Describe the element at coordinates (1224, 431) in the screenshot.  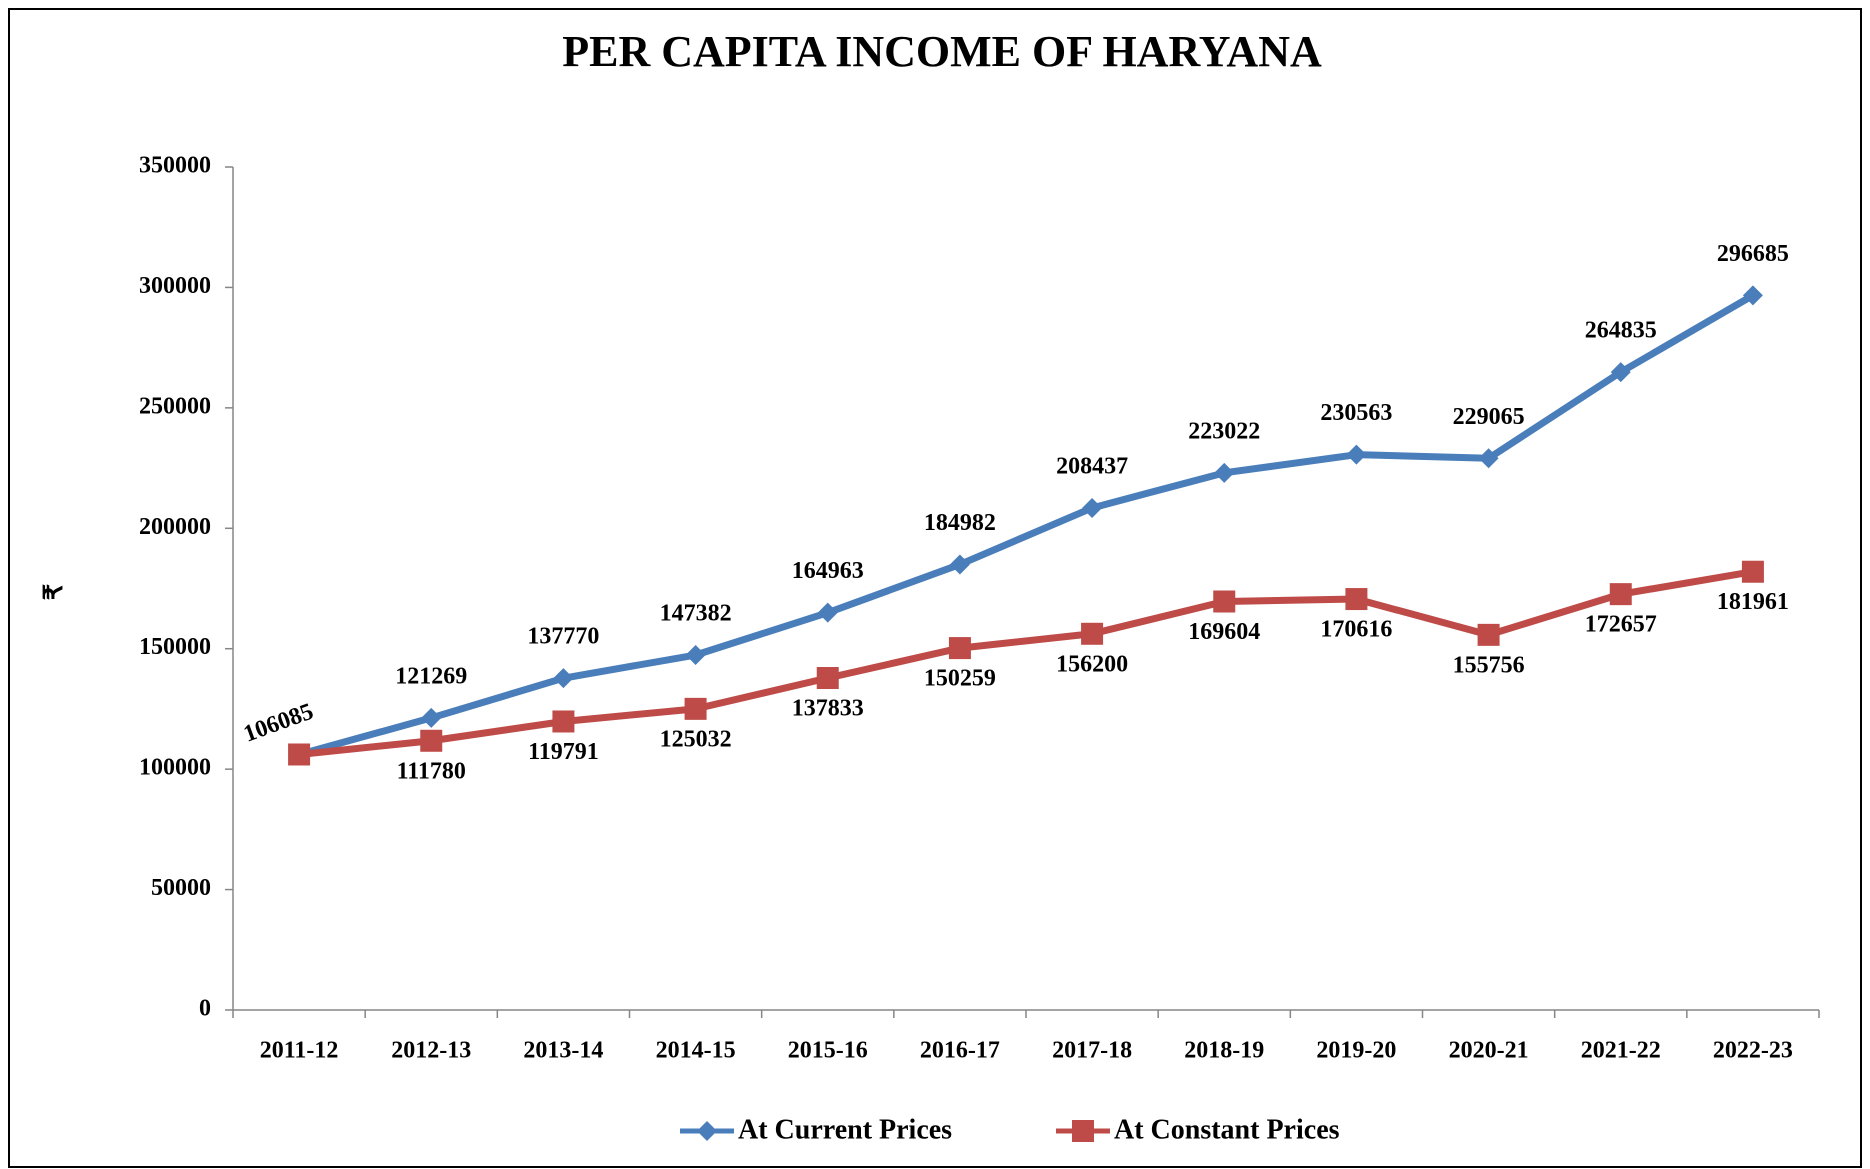
I see `data-label: 223022` at that location.